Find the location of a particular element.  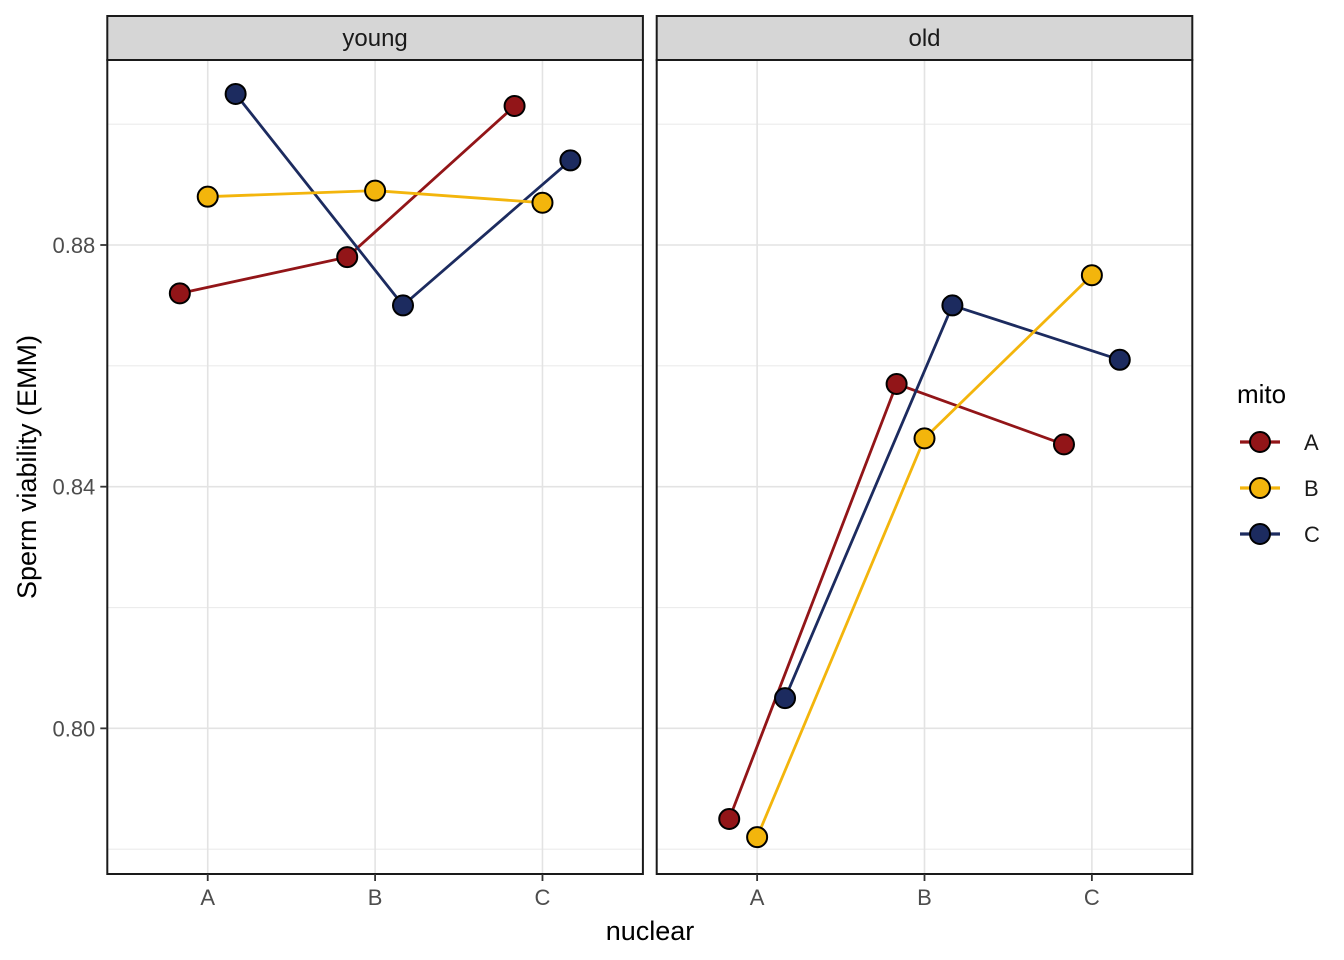

y-axis-title: Sperm viability (EMM) is located at coordinates (27, 467).